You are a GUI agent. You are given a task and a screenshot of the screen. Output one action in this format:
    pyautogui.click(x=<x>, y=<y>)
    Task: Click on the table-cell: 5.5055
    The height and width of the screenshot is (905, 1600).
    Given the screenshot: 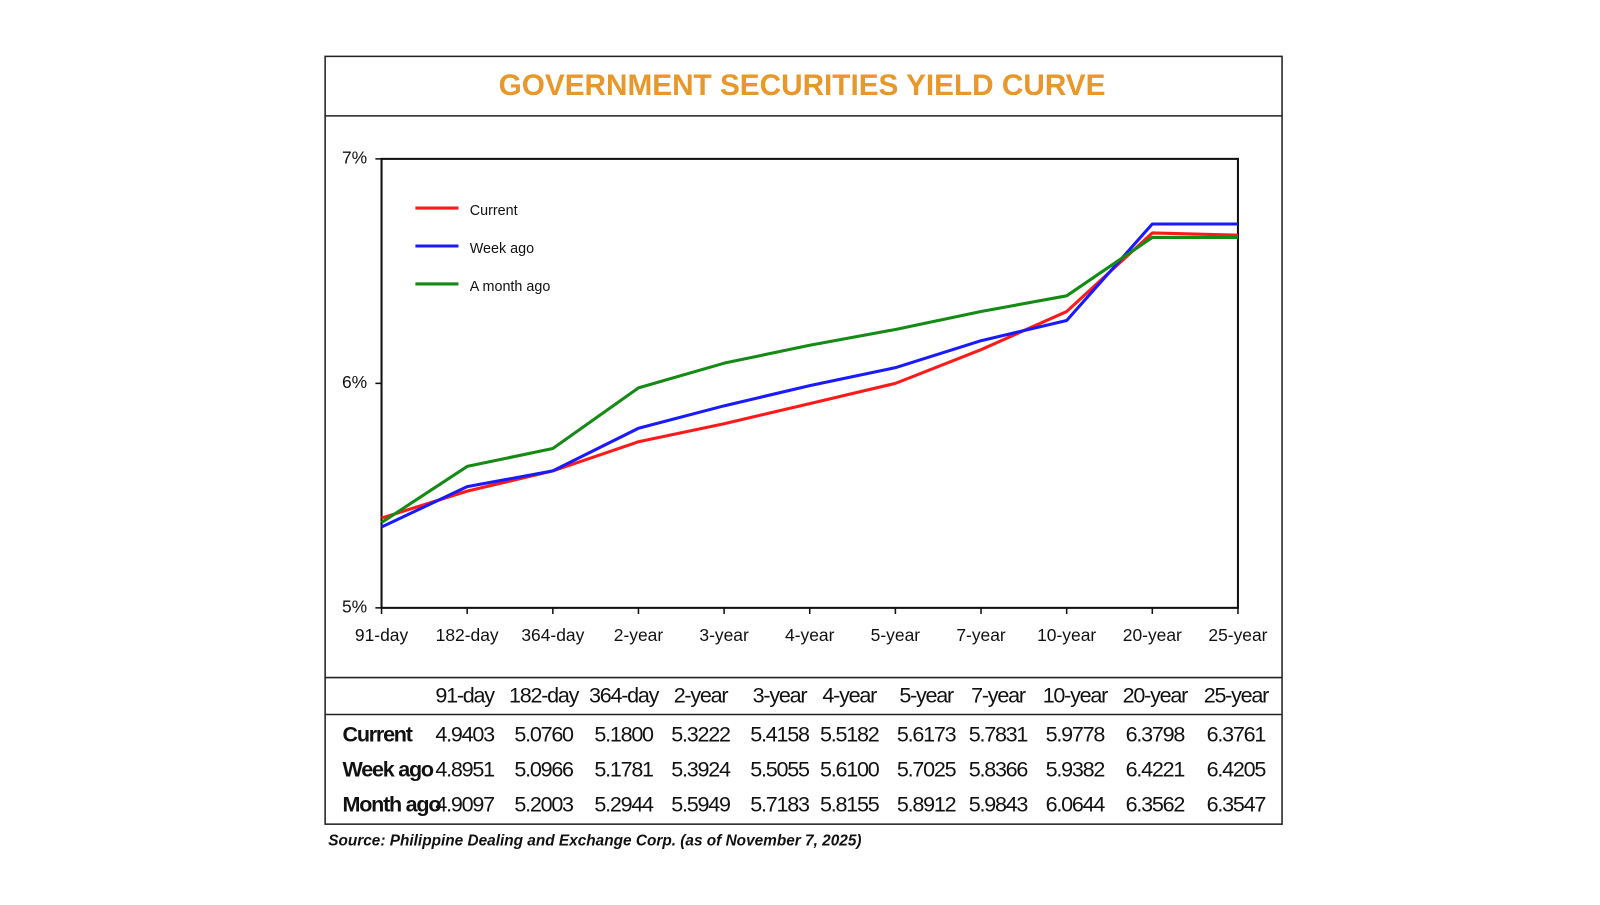 What is the action you would take?
    pyautogui.click(x=780, y=770)
    